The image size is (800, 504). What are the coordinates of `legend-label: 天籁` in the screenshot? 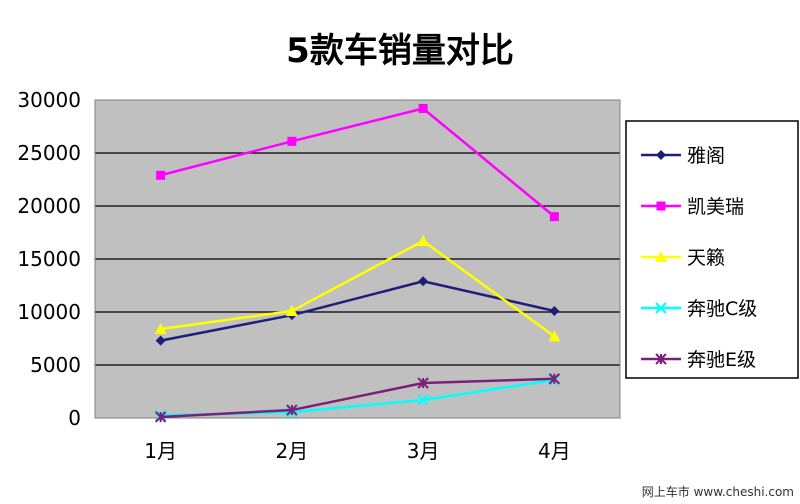 It's located at (706, 258).